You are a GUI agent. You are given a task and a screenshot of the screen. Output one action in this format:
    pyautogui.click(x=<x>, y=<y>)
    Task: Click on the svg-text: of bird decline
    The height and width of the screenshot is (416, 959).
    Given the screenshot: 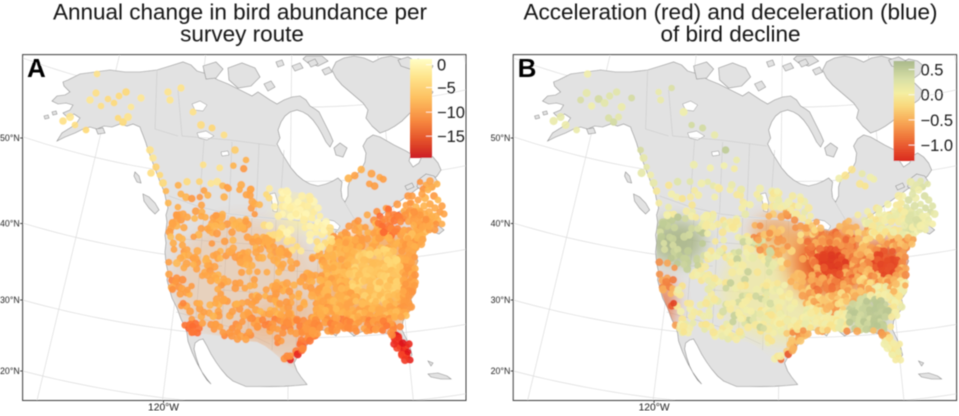 What is the action you would take?
    pyautogui.click(x=730, y=34)
    